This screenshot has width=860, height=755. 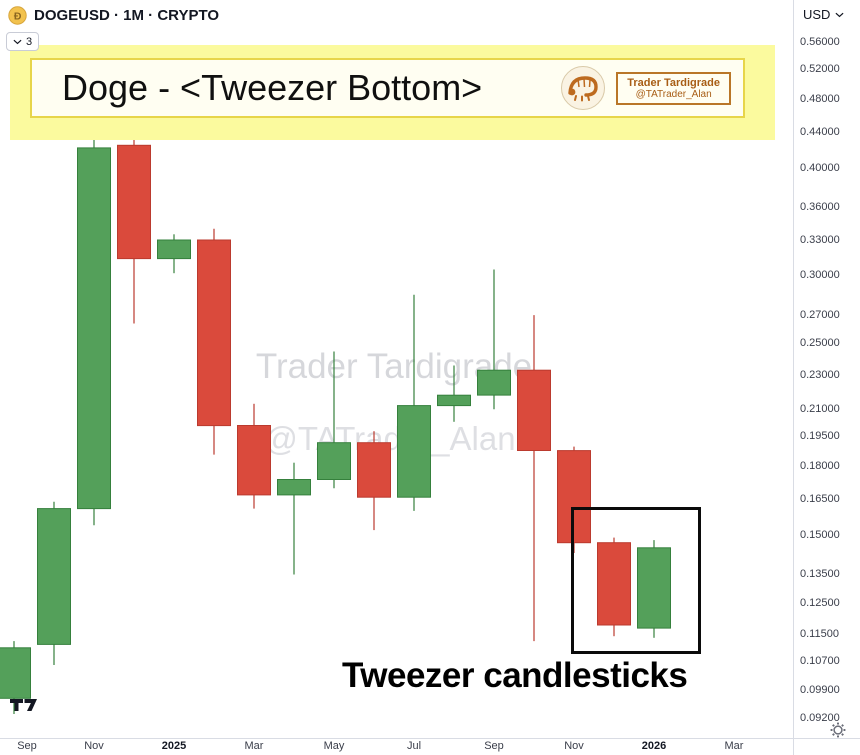 What do you see at coordinates (583, 88) in the screenshot?
I see `tardigrade-logo-icon` at bounding box center [583, 88].